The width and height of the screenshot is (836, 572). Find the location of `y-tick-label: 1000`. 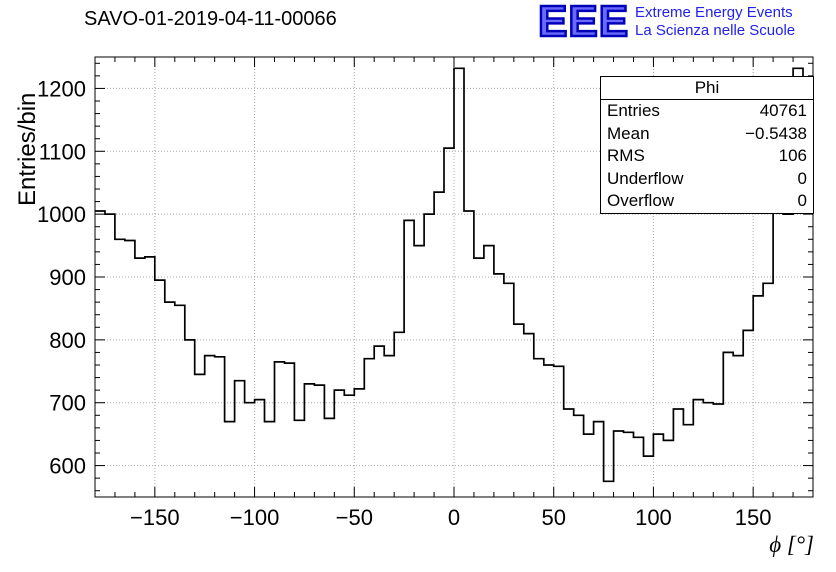

y-tick-label: 1000 is located at coordinates (61, 214).